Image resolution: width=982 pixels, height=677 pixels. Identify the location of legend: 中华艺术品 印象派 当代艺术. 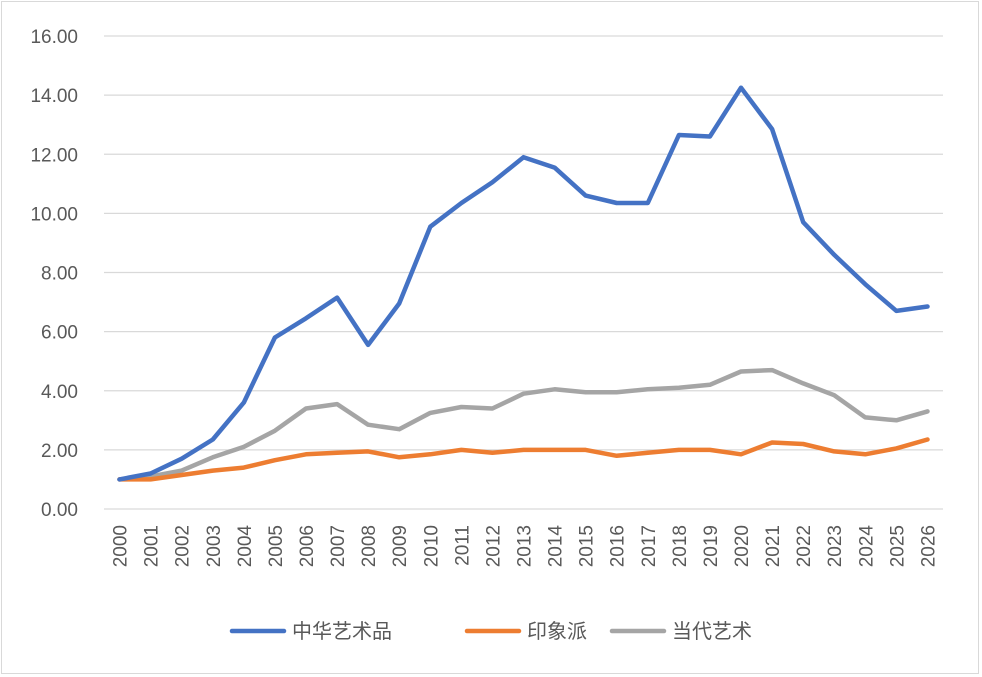
(490, 631).